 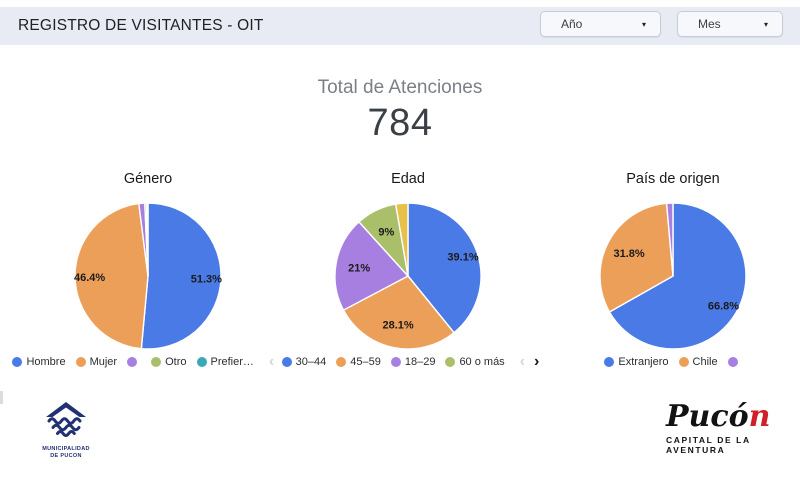 I want to click on pie-slice-18–29, so click(x=372, y=266).